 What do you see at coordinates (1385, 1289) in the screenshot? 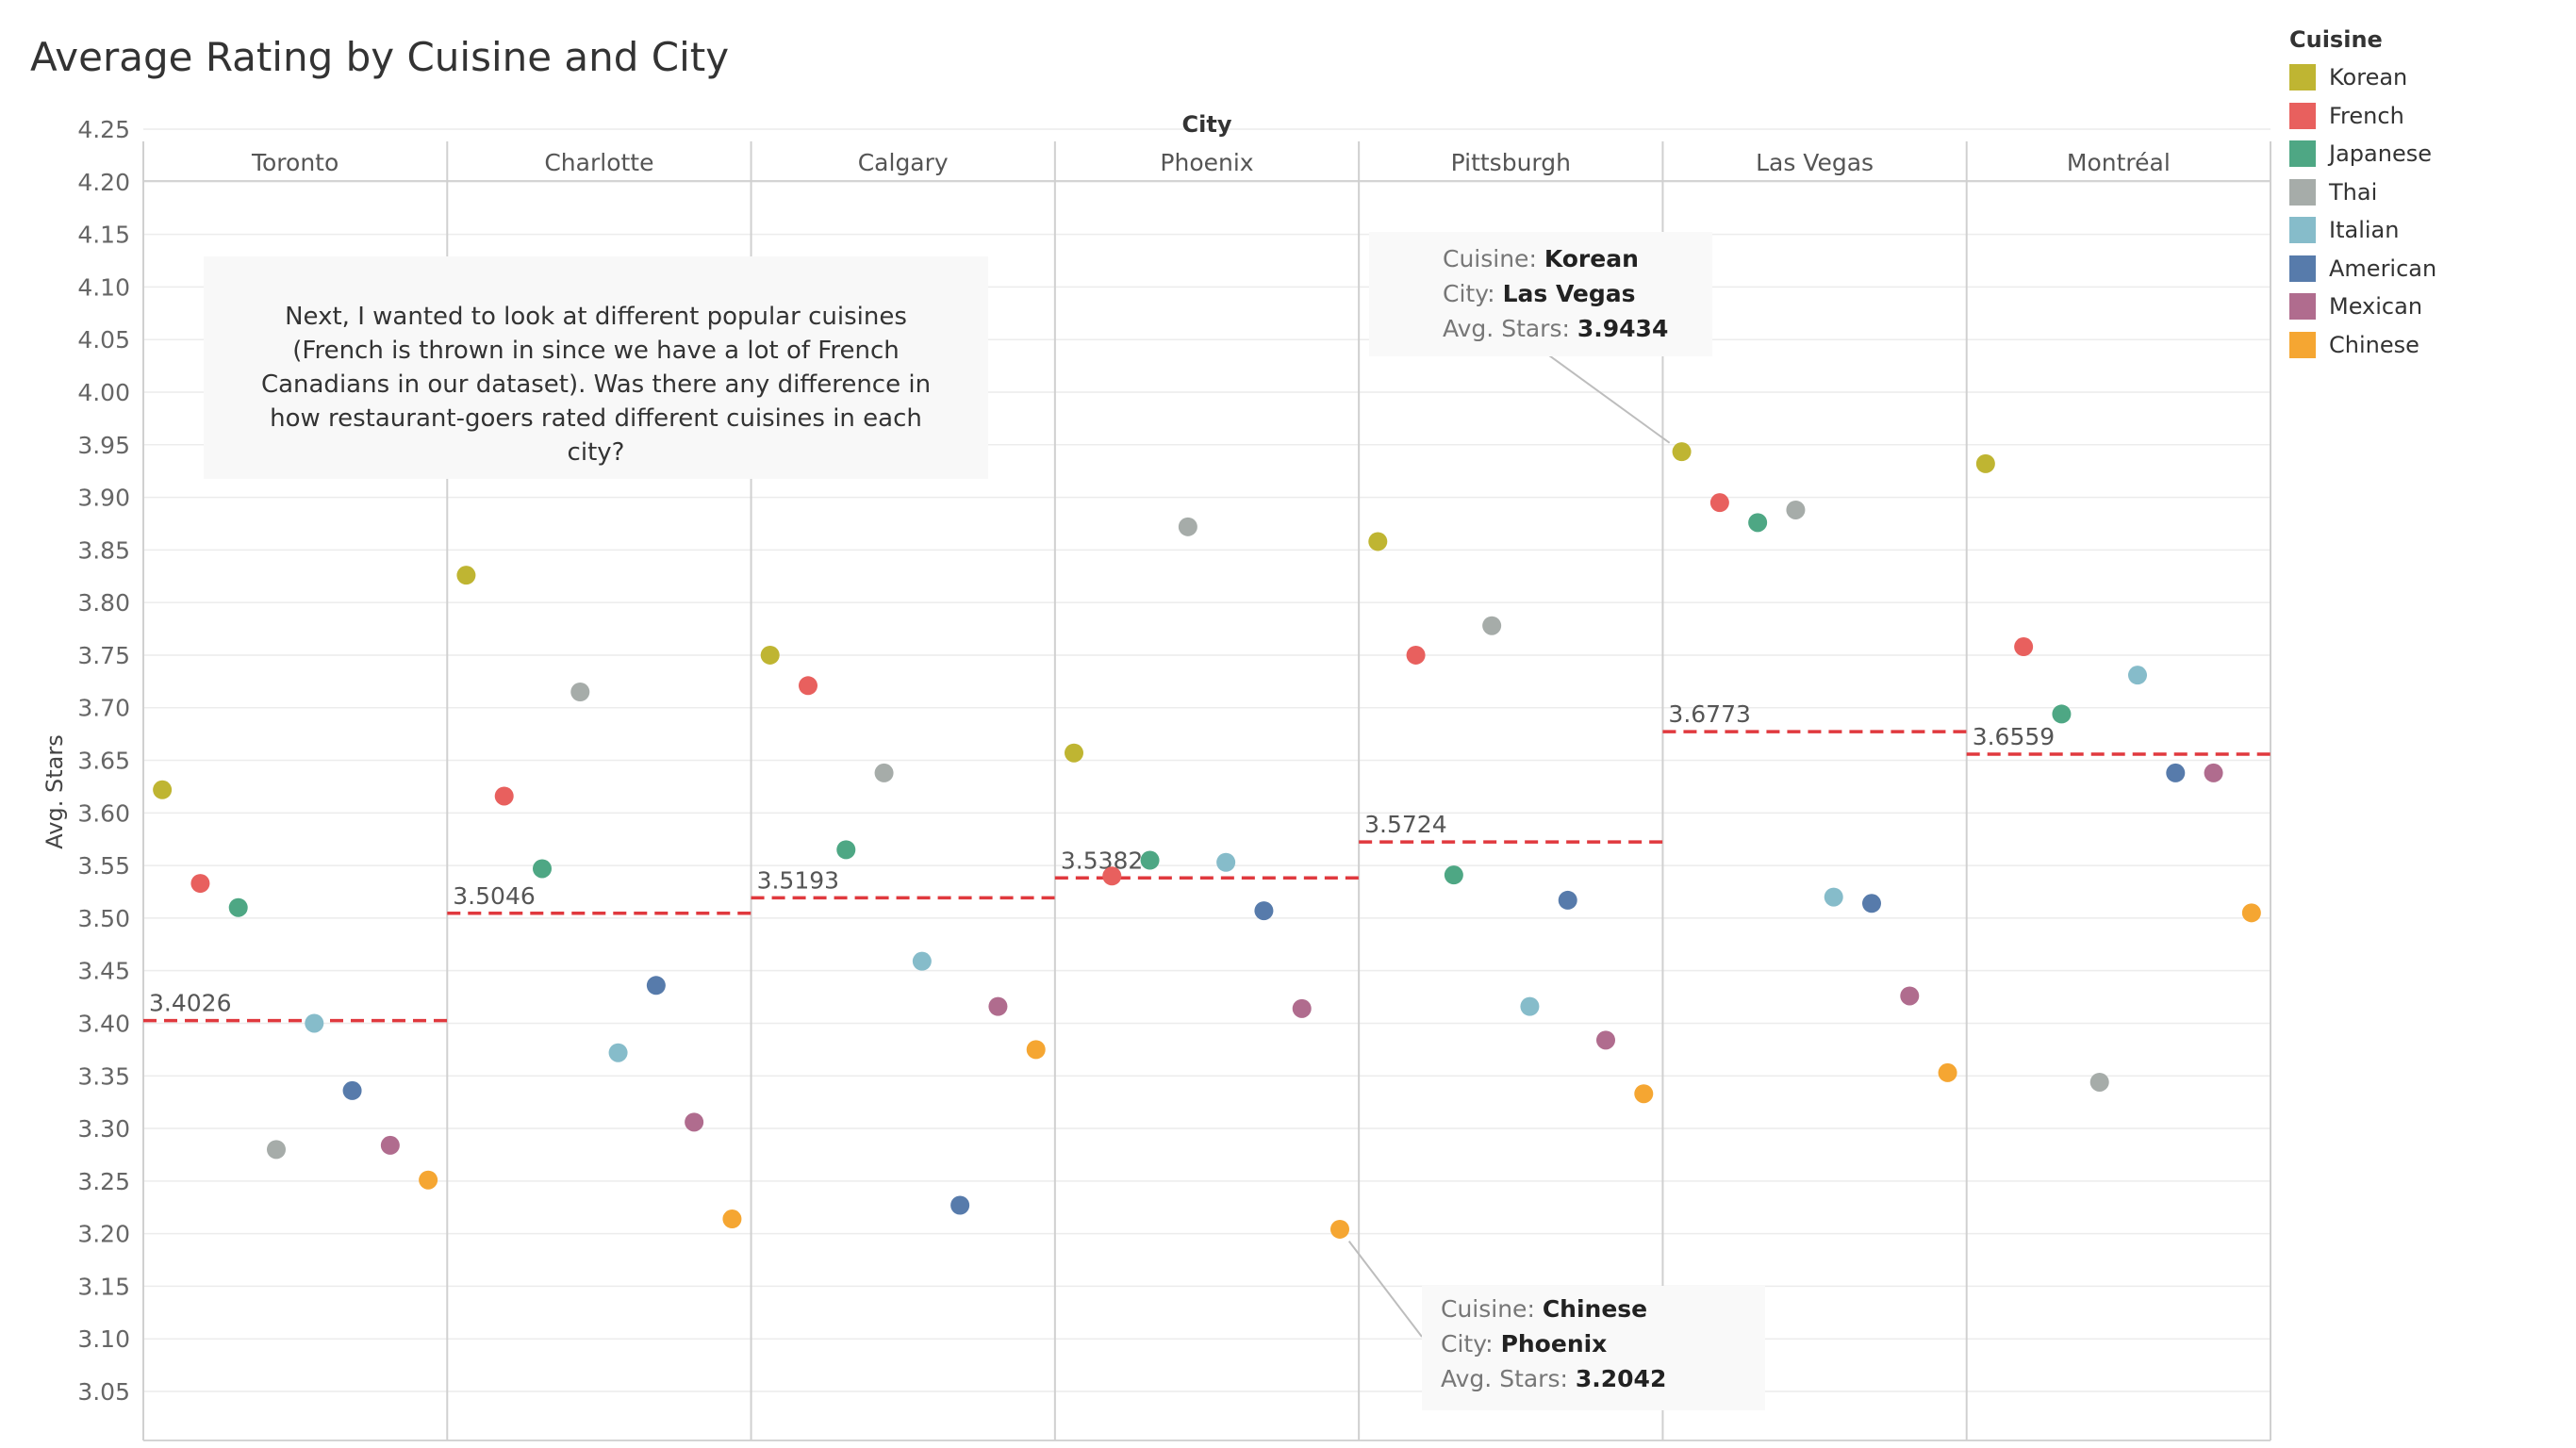
I see `tooltip-leader-line` at bounding box center [1385, 1289].